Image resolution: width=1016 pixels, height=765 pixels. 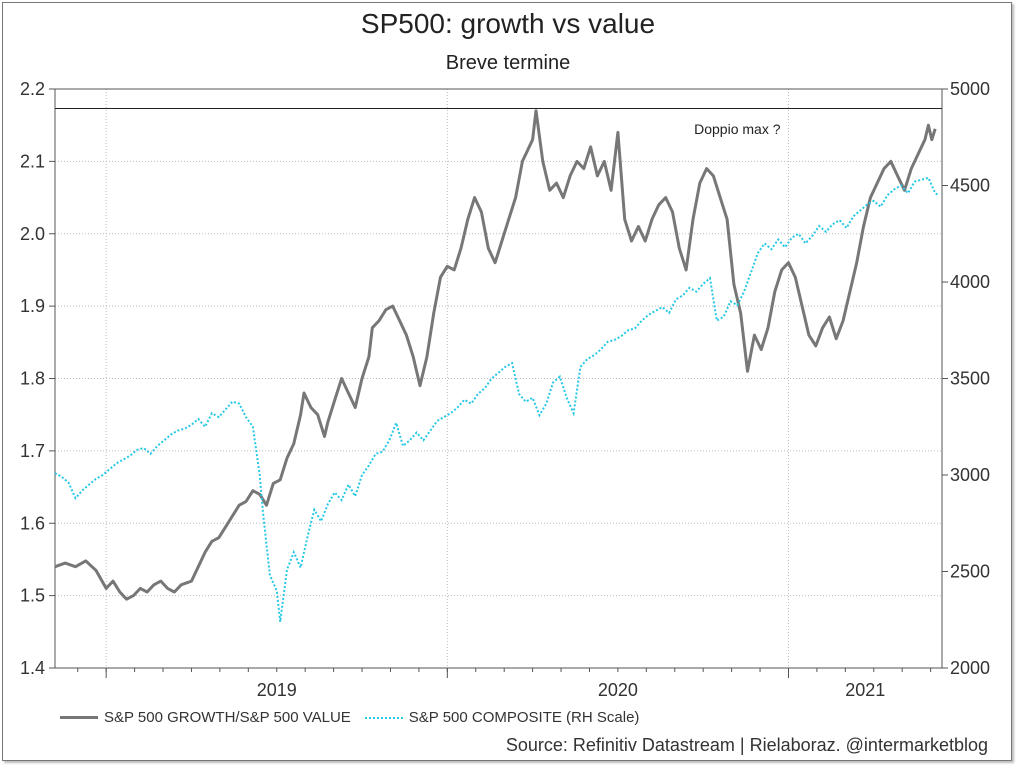 What do you see at coordinates (383, 717) in the screenshot?
I see `legend-swatch-composite` at bounding box center [383, 717].